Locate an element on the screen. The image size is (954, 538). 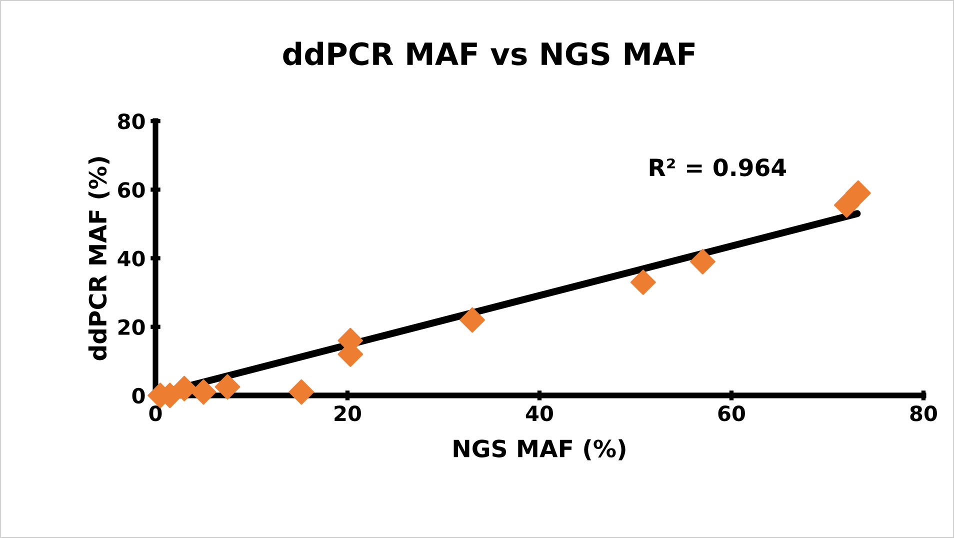
x-tick-label: 80 is located at coordinates (923, 414).